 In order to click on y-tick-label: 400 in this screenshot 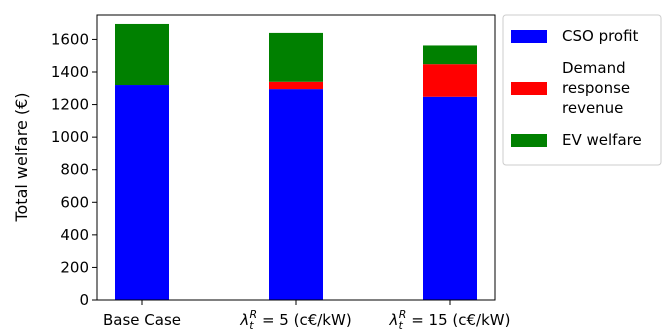, I will do `click(74, 235)`.